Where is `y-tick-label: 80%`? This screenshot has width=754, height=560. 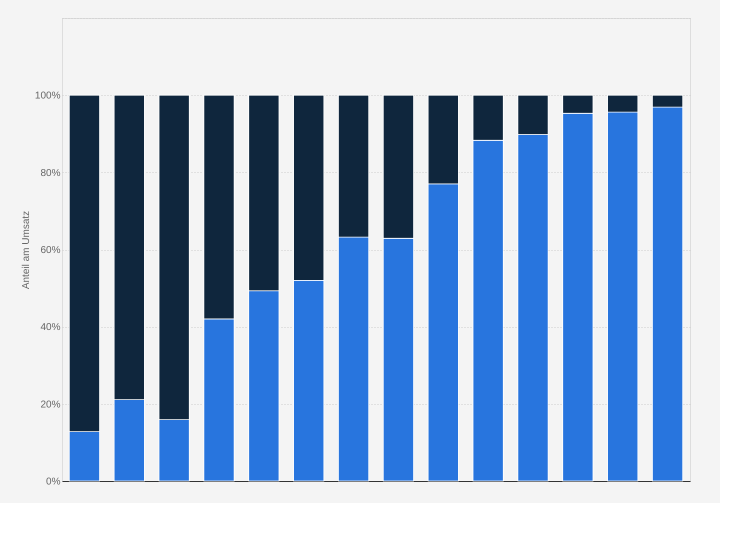 y-tick-label: 80% is located at coordinates (50, 173).